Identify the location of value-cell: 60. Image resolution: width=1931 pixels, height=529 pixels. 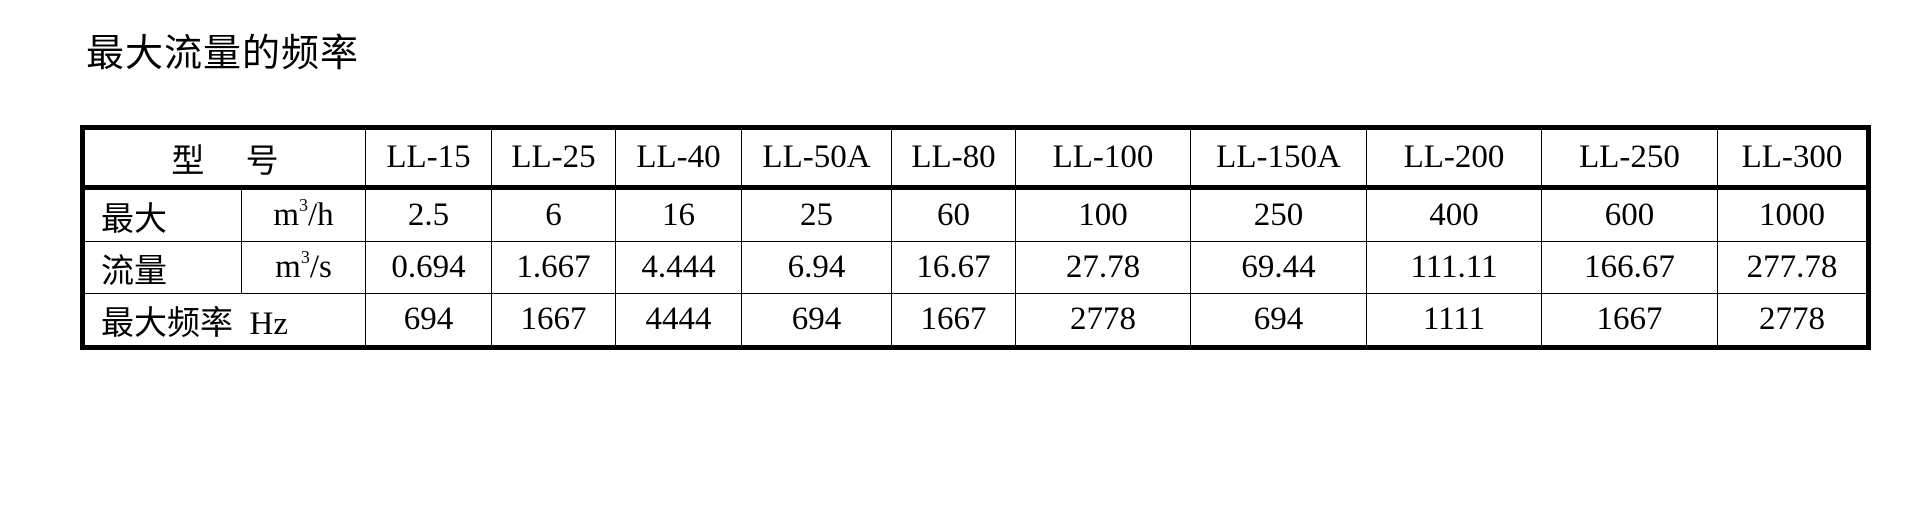
(953, 214).